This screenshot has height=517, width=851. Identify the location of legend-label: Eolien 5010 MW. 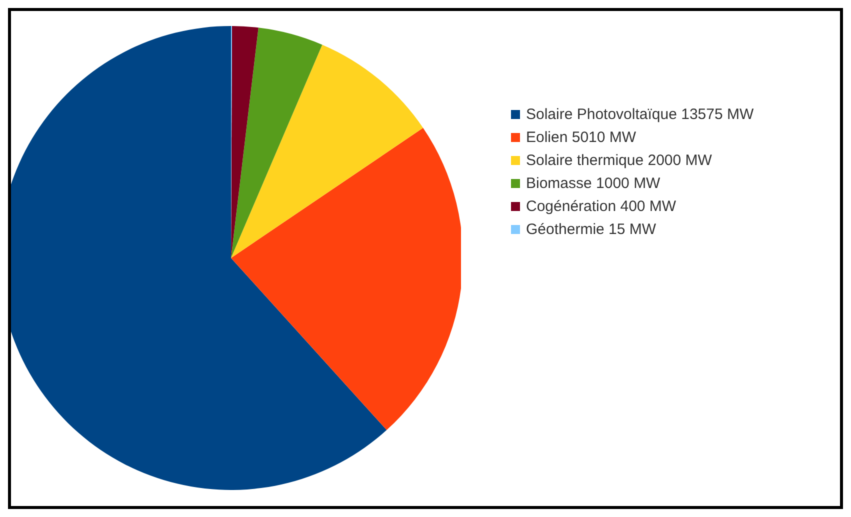
(581, 137).